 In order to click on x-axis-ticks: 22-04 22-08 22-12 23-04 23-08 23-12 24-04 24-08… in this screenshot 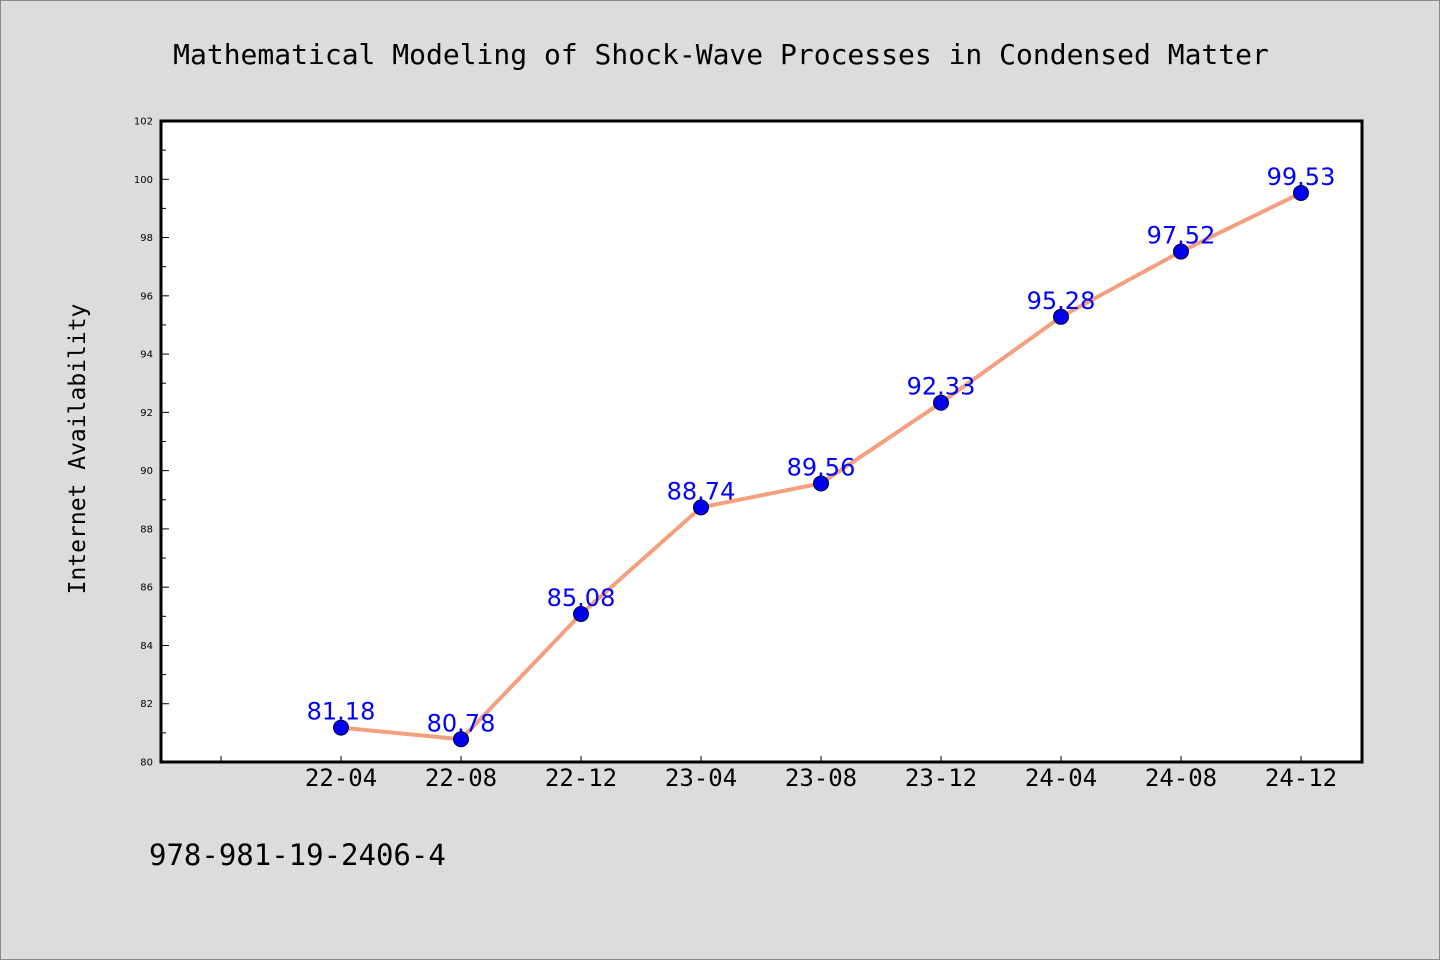, I will do `click(778, 774)`.